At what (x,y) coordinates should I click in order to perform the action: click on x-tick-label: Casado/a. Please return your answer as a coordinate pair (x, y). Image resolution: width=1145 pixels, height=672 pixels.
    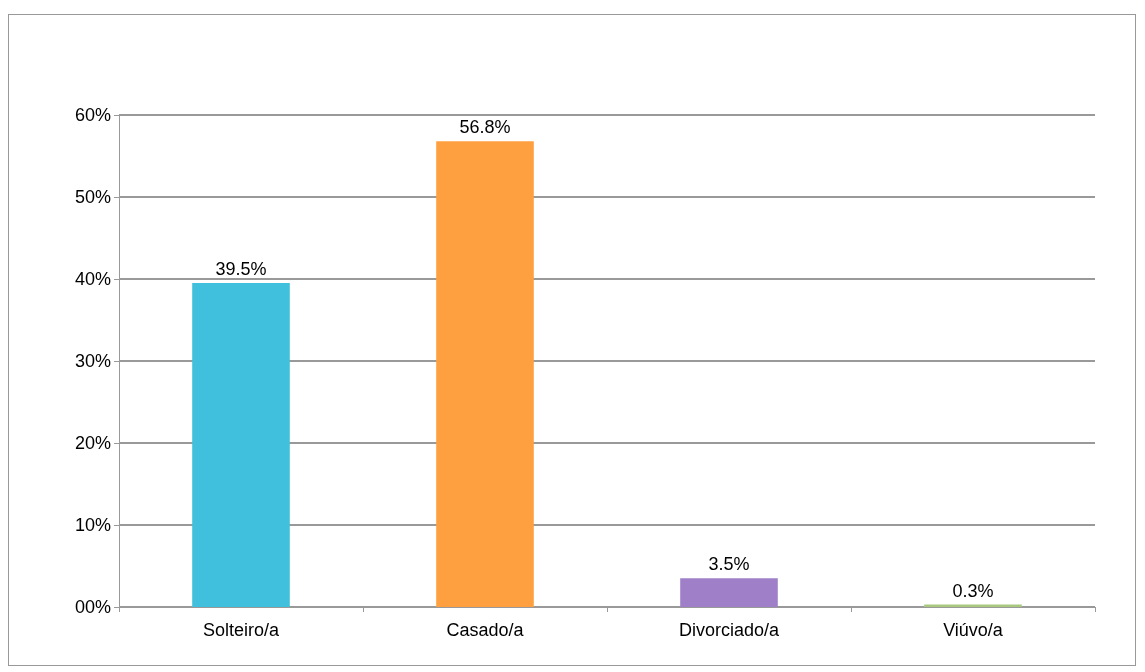
    Looking at the image, I should click on (485, 630).